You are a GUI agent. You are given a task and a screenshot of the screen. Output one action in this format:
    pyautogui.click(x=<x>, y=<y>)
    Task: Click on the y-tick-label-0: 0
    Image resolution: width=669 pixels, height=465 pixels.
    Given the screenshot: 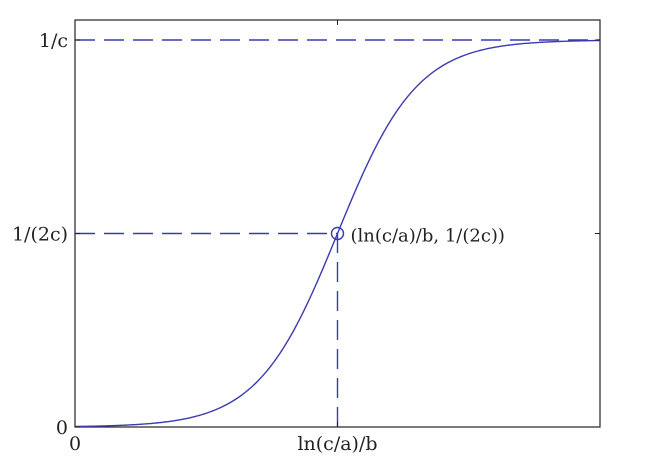 What is the action you would take?
    pyautogui.click(x=62, y=428)
    